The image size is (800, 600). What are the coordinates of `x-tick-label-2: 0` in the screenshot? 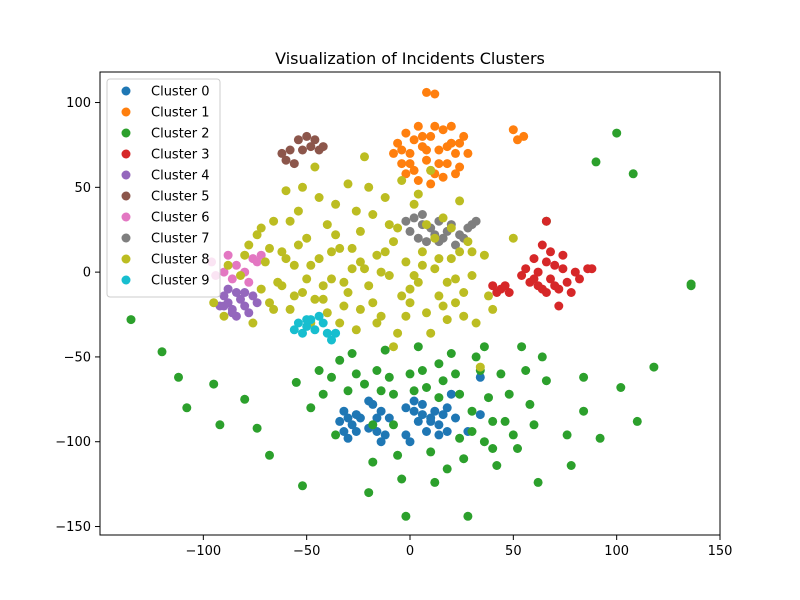 It's located at (410, 551).